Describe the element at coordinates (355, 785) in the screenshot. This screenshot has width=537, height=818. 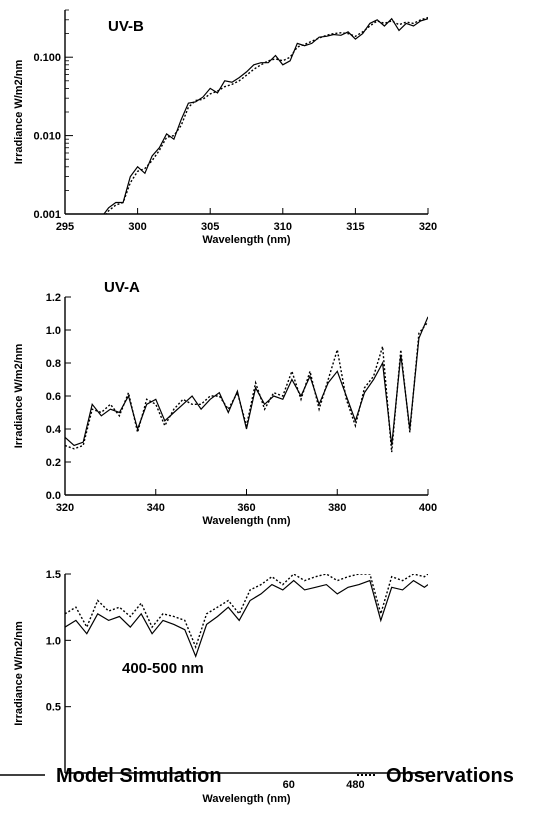
I see `x-tick-label: 480` at that location.